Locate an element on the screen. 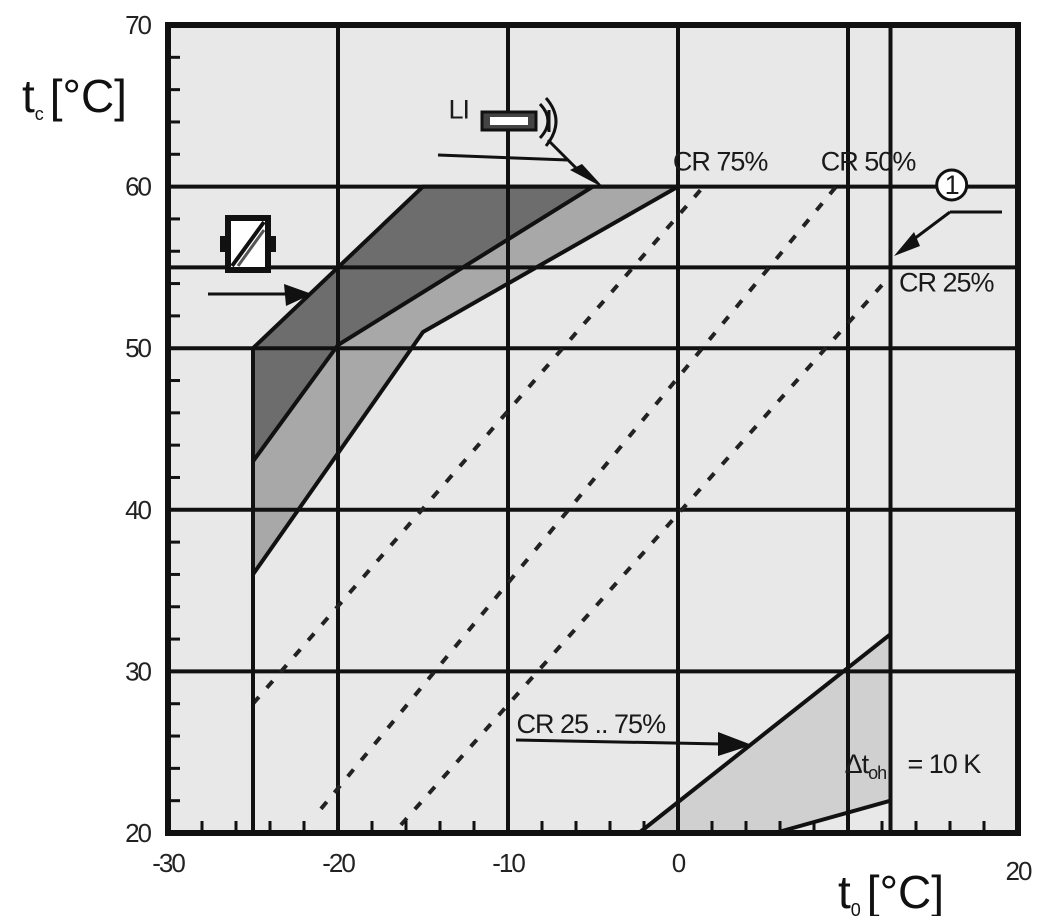 Image resolution: width=1059 pixels, height=916 pixels. annotation-label: CR 75% is located at coordinates (721, 161).